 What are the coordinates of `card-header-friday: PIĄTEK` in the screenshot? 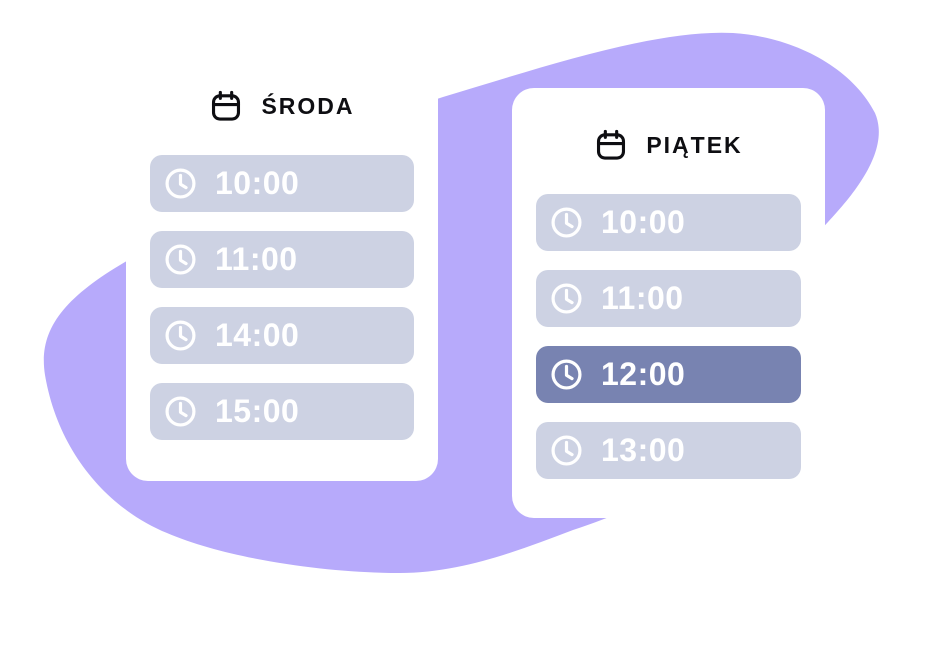 It's located at (668, 145).